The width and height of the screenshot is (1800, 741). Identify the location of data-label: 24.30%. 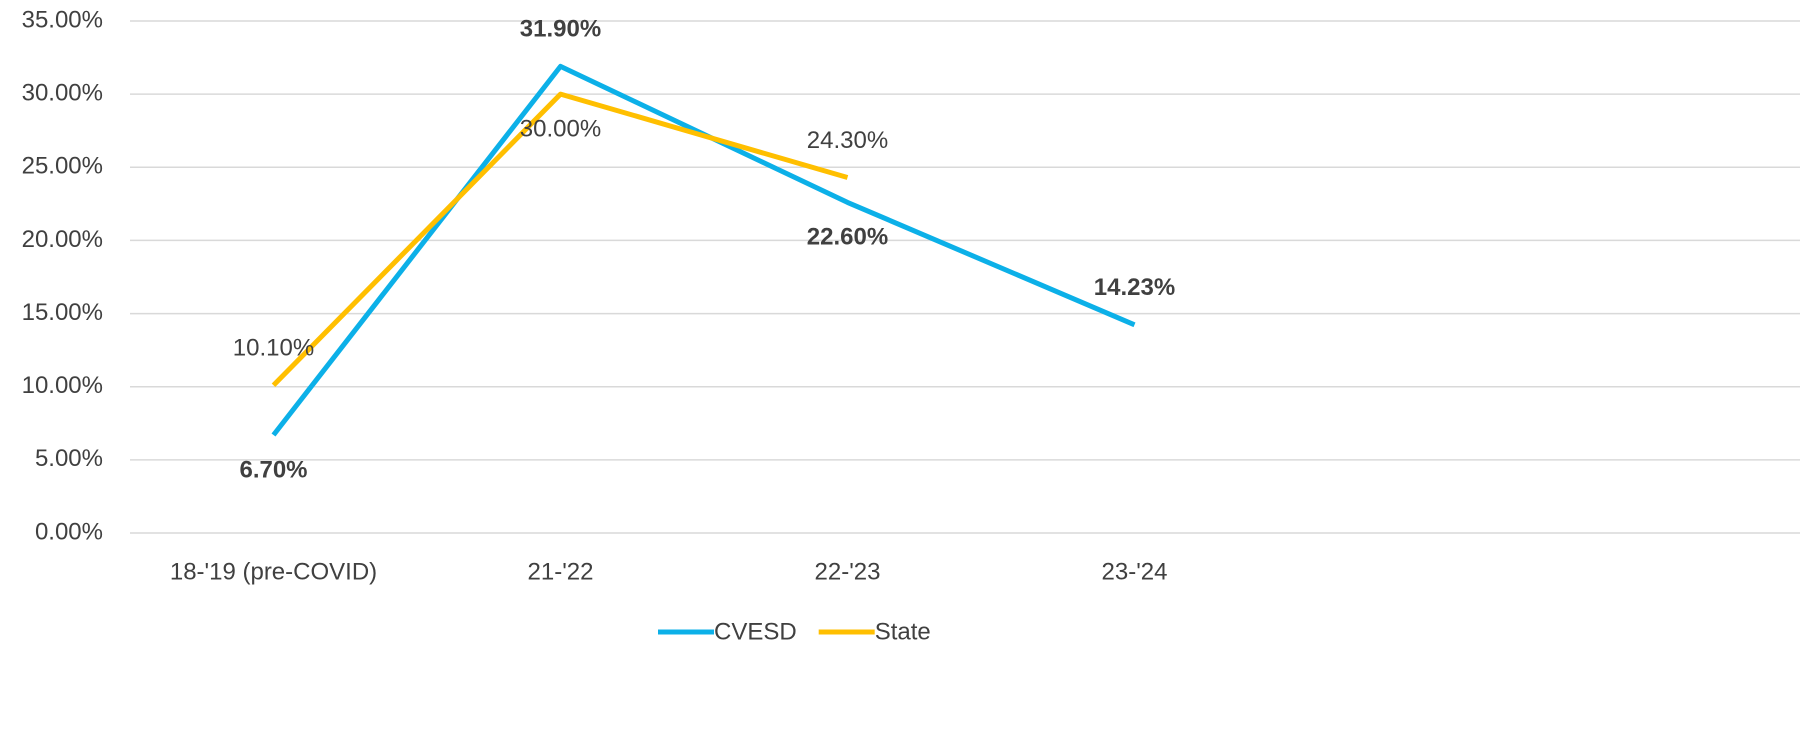
(847, 140).